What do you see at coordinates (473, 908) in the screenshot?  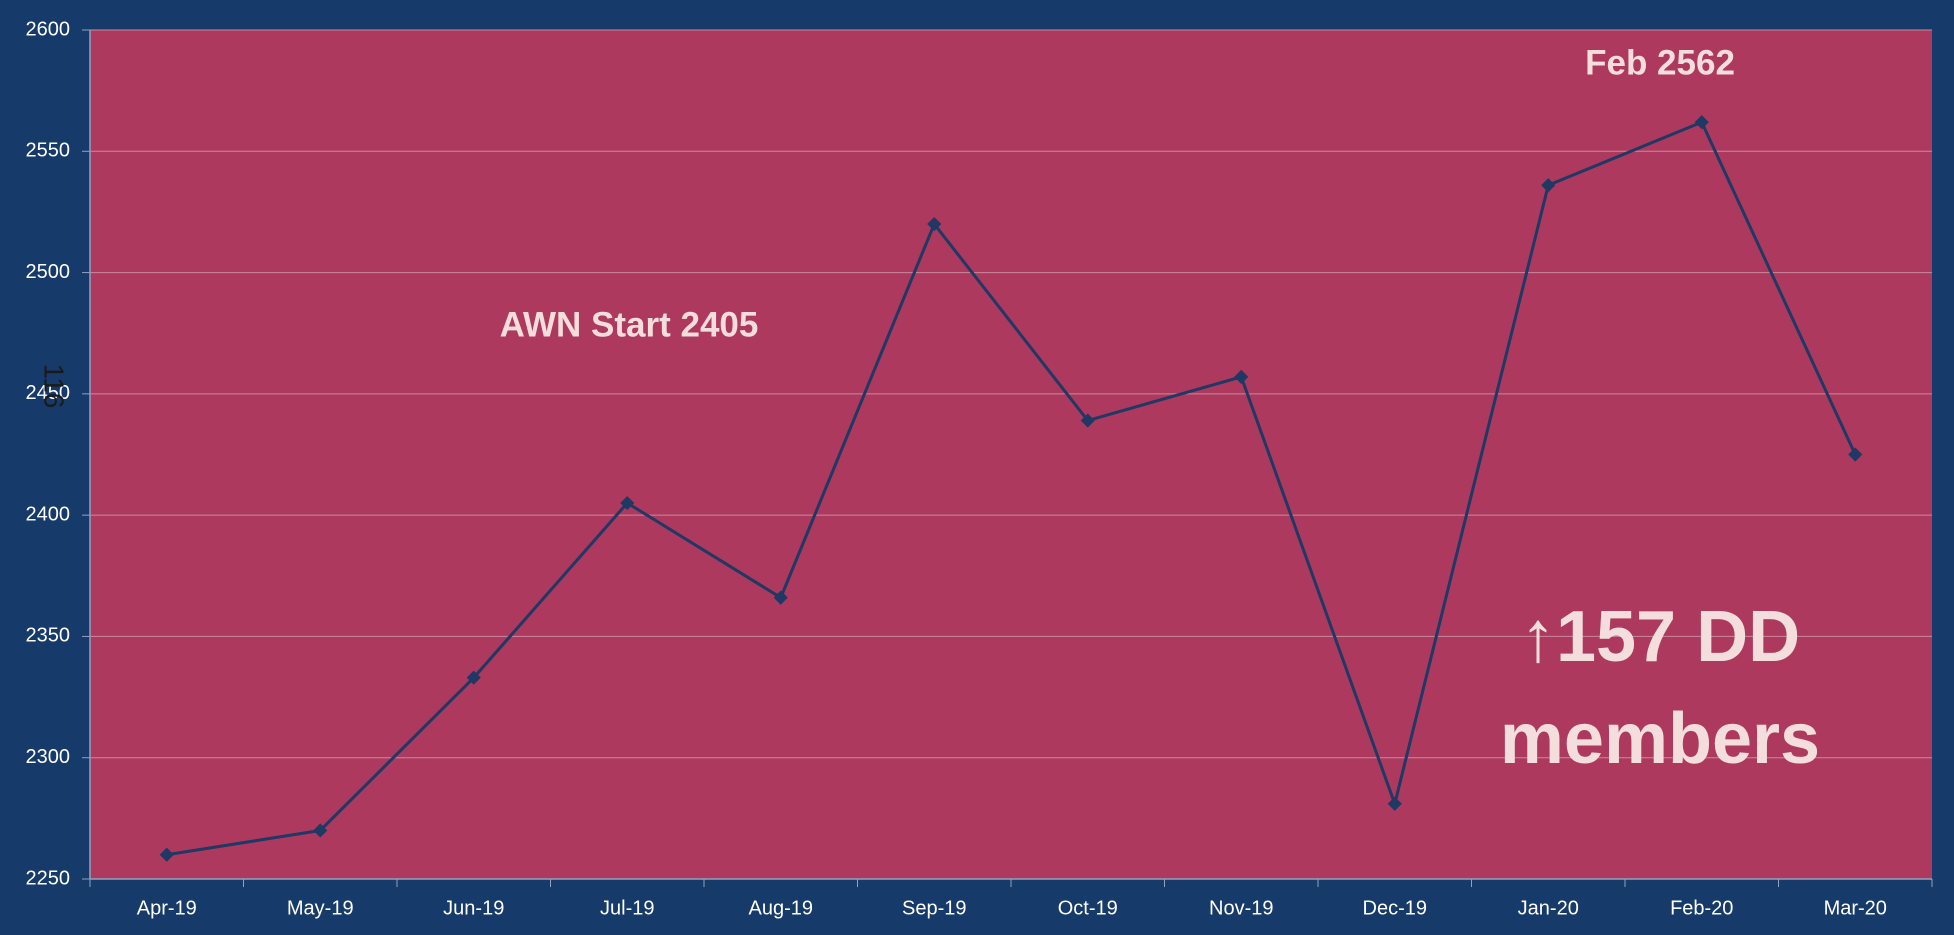 I see `x-tick-label: Jun-19` at bounding box center [473, 908].